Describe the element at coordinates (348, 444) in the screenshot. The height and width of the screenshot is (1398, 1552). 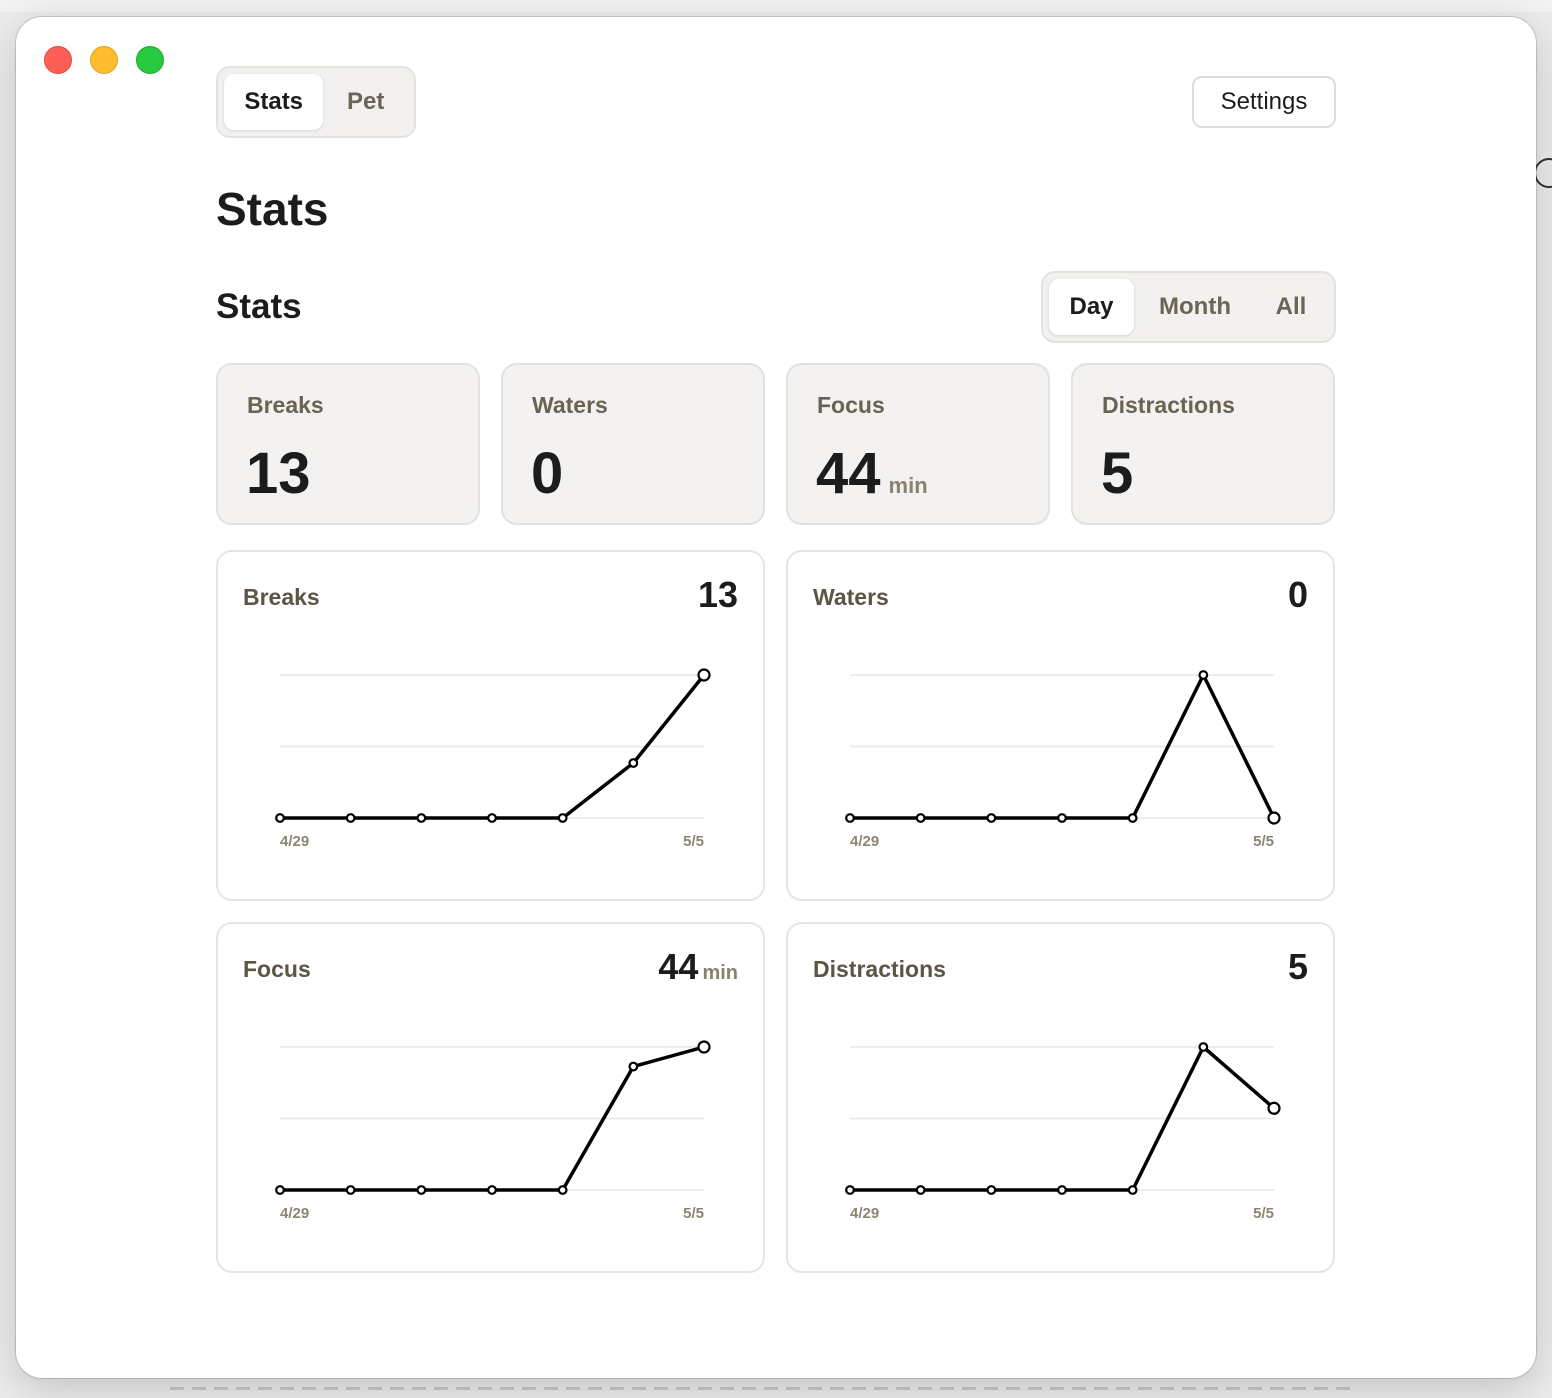
I see `stat-card-breaks: Breaks 13` at that location.